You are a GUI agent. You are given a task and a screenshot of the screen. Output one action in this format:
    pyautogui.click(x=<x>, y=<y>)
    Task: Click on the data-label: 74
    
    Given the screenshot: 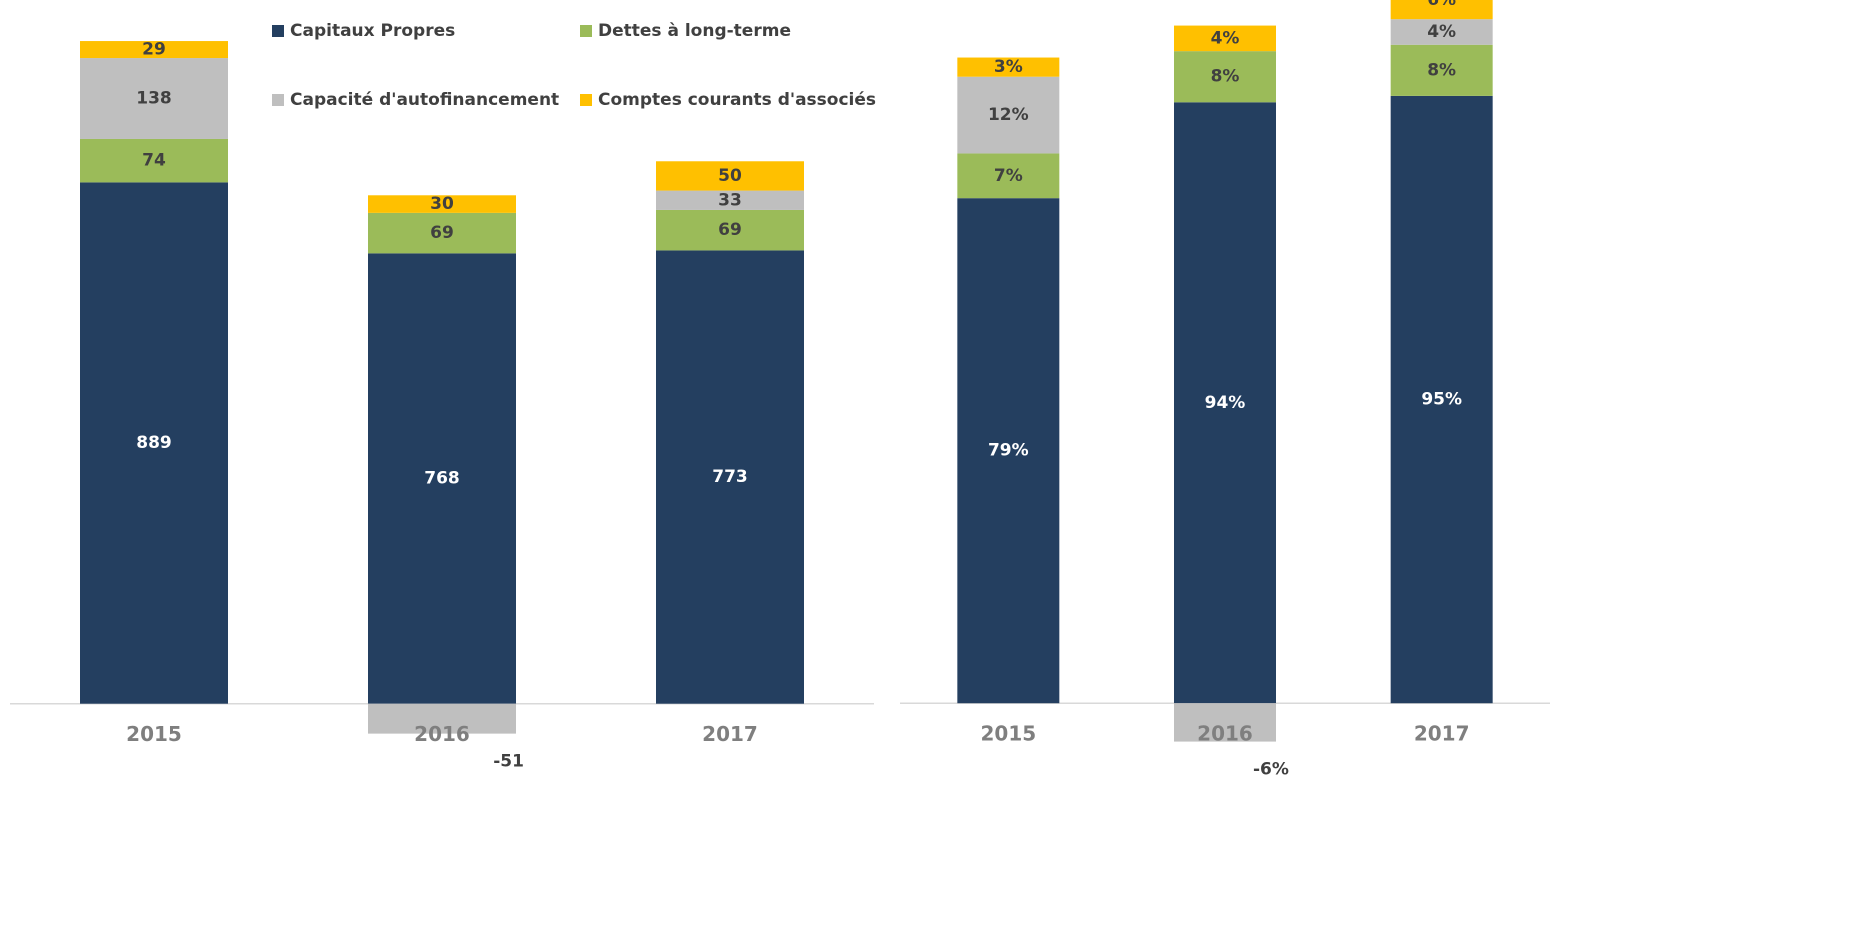 What is the action you would take?
    pyautogui.click(x=154, y=161)
    